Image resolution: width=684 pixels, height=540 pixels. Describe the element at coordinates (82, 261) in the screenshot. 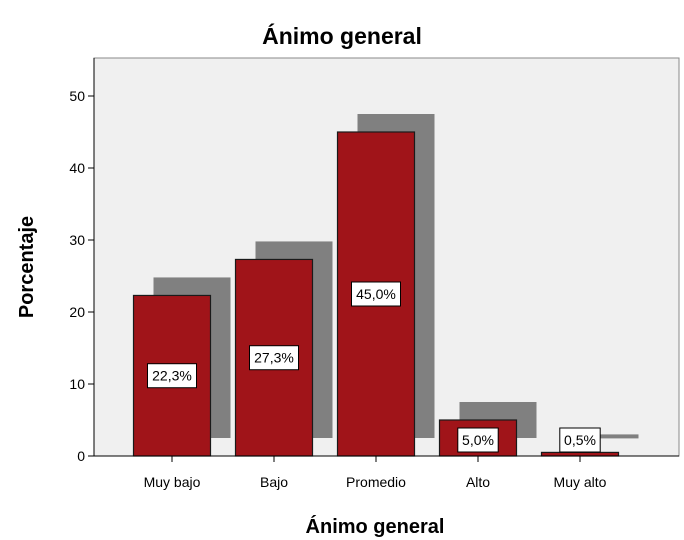

I see `y-axis: 0 10 20 30 40 50` at that location.